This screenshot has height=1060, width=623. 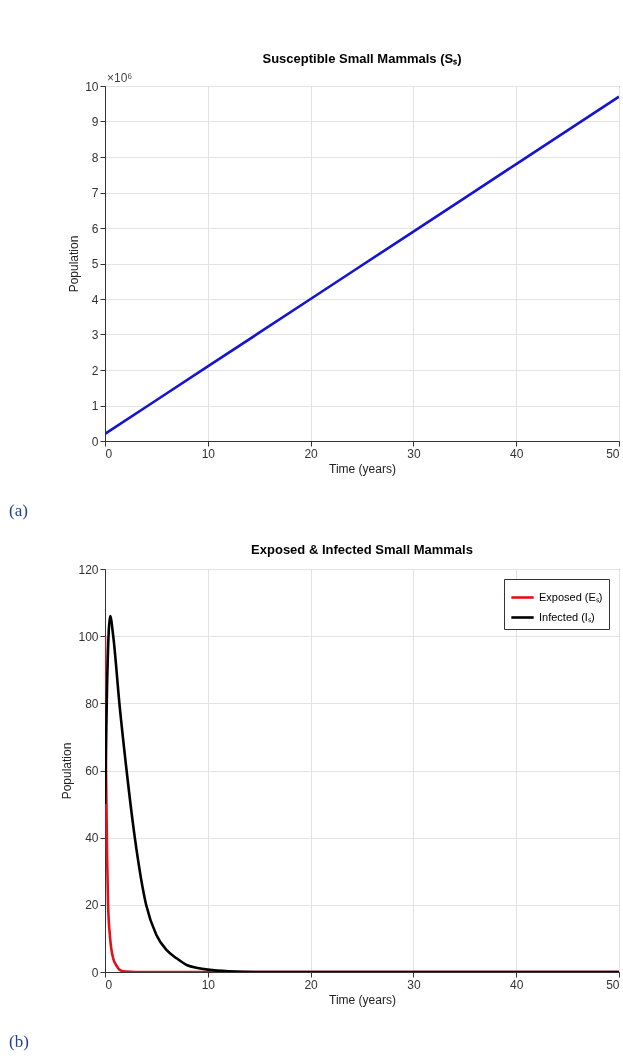 I want to click on y-tick-label: 7, so click(x=95, y=193).